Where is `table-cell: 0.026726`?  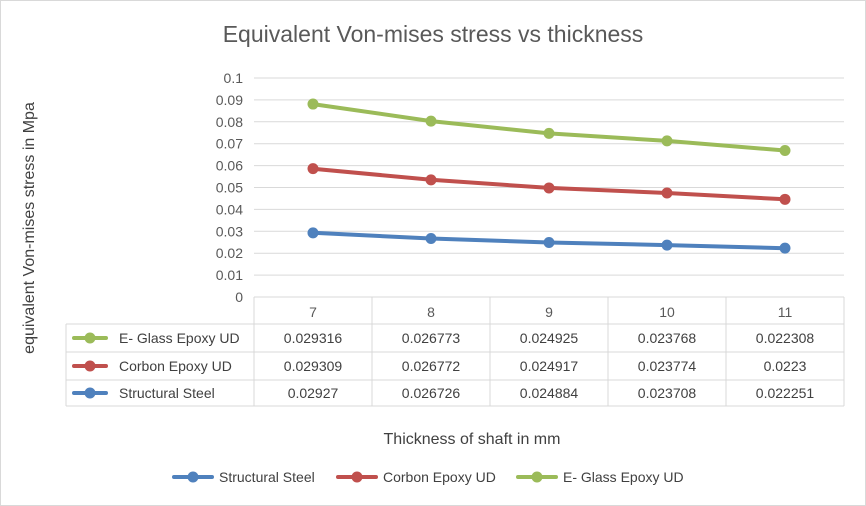
table-cell: 0.026726 is located at coordinates (431, 393).